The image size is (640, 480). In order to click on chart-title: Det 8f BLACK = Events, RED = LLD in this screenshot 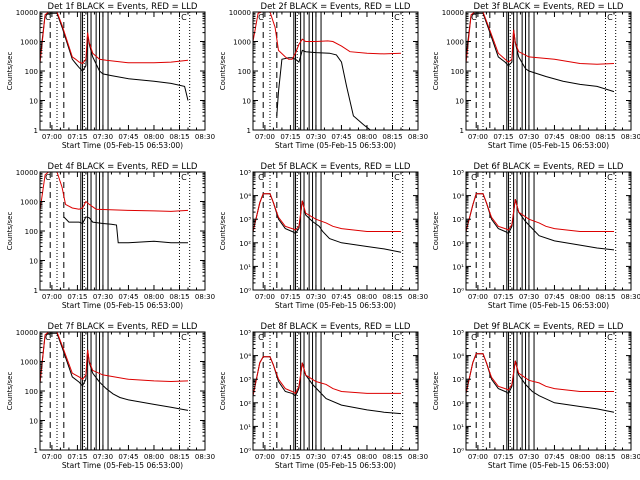, I will do `click(336, 327)`.